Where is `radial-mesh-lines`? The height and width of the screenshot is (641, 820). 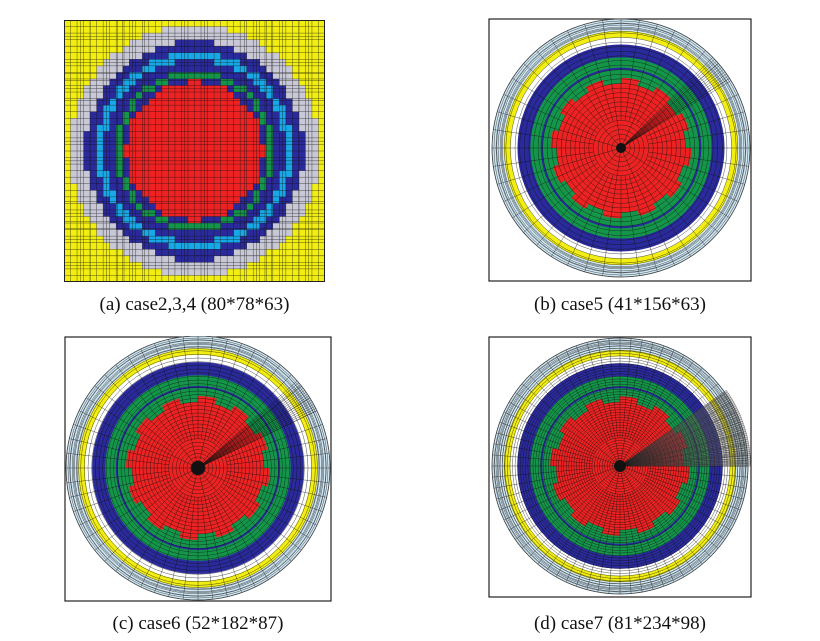 radial-mesh-lines is located at coordinates (621, 148).